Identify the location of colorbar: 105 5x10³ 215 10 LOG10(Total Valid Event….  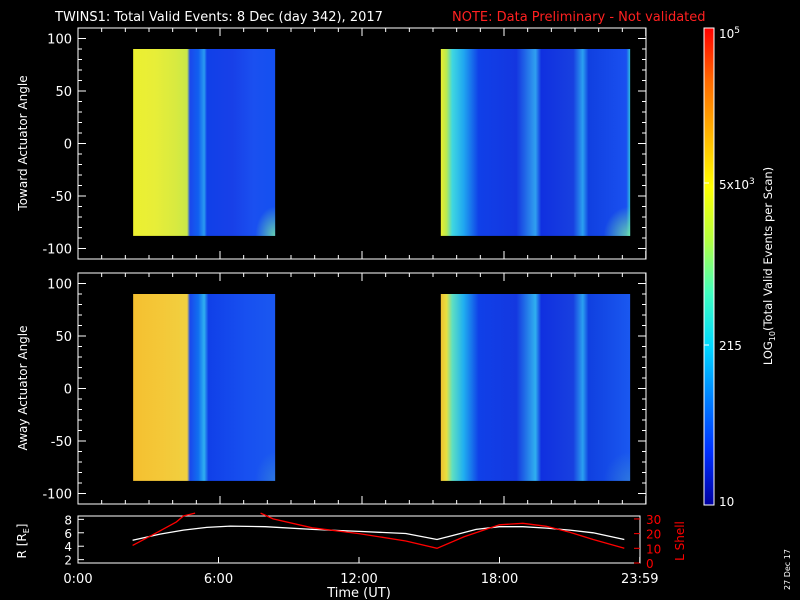
(740, 267).